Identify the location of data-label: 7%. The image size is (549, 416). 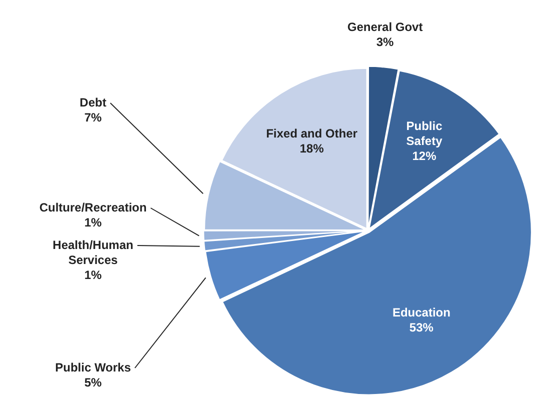
(93, 117).